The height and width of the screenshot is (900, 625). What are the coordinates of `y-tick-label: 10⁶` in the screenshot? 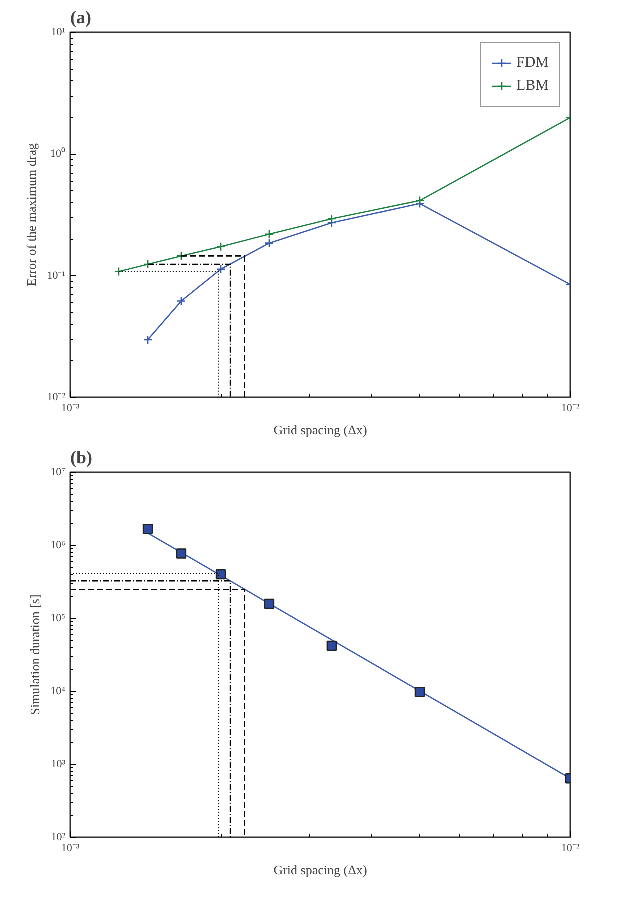 It's located at (58, 546).